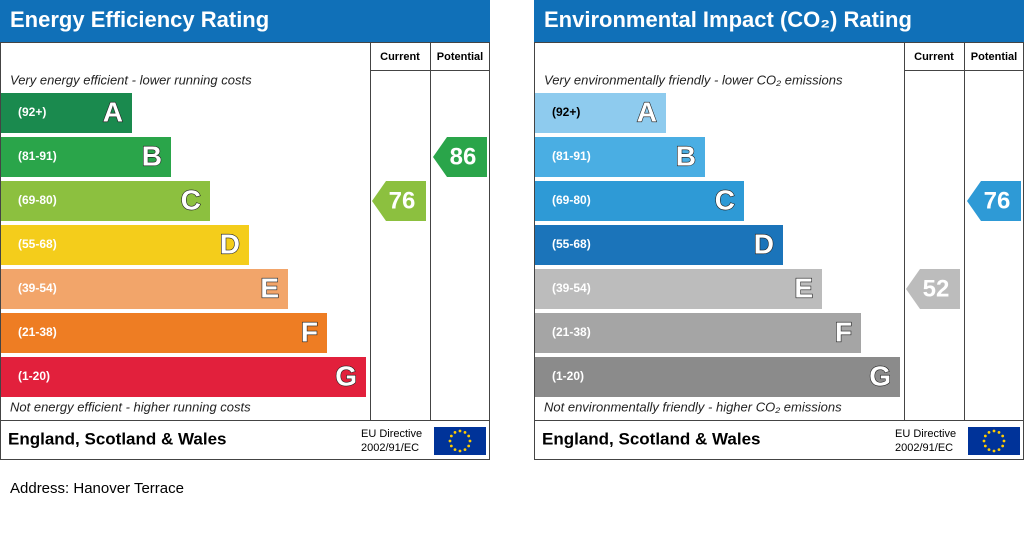 Image resolution: width=1024 pixels, height=549 pixels. Describe the element at coordinates (97, 488) in the screenshot. I see `address: Address: Hanover Terrace` at that location.